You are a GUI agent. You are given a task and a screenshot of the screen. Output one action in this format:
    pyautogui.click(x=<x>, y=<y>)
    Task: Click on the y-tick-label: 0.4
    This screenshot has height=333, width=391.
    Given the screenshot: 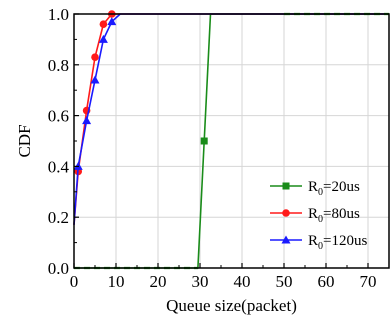 What is the action you would take?
    pyautogui.click(x=59, y=166)
    